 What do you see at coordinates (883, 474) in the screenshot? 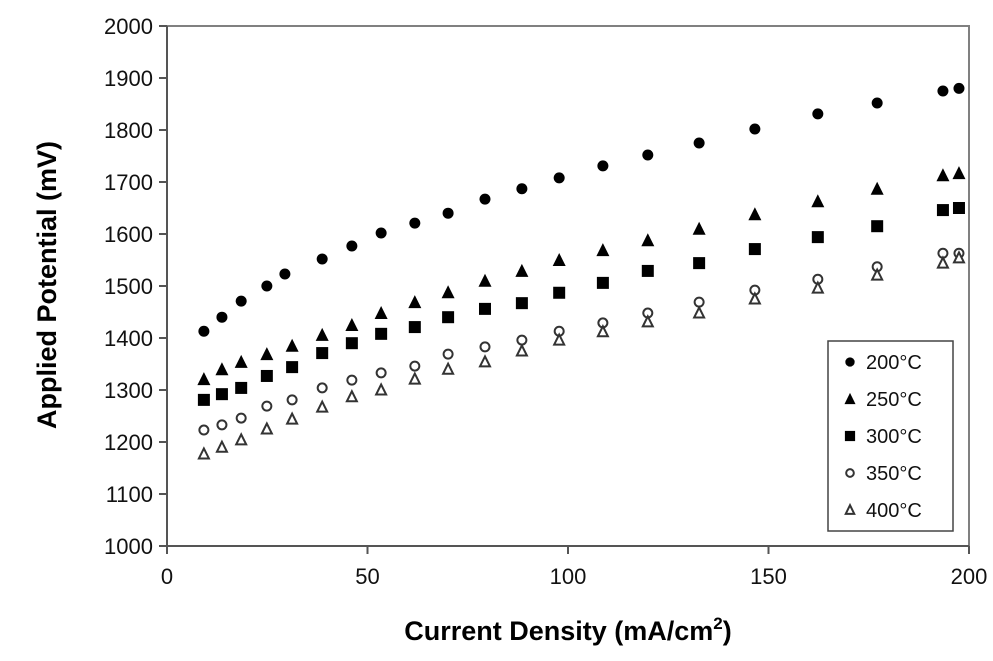
I see `legend-item: 350°C` at bounding box center [883, 474].